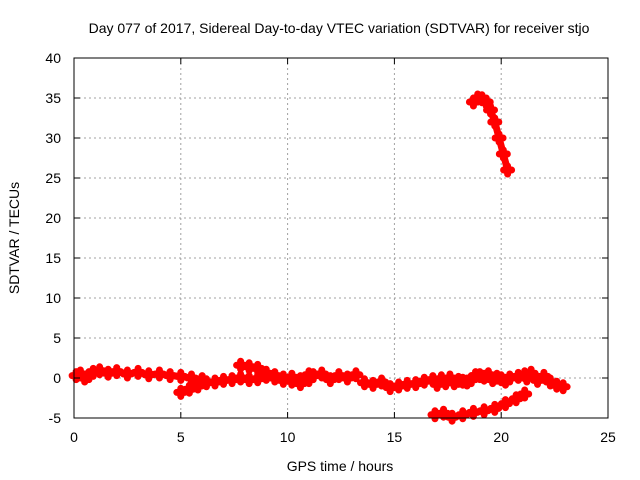 The image size is (640, 480). What do you see at coordinates (53, 58) in the screenshot?
I see `y-tick-label: 40` at bounding box center [53, 58].